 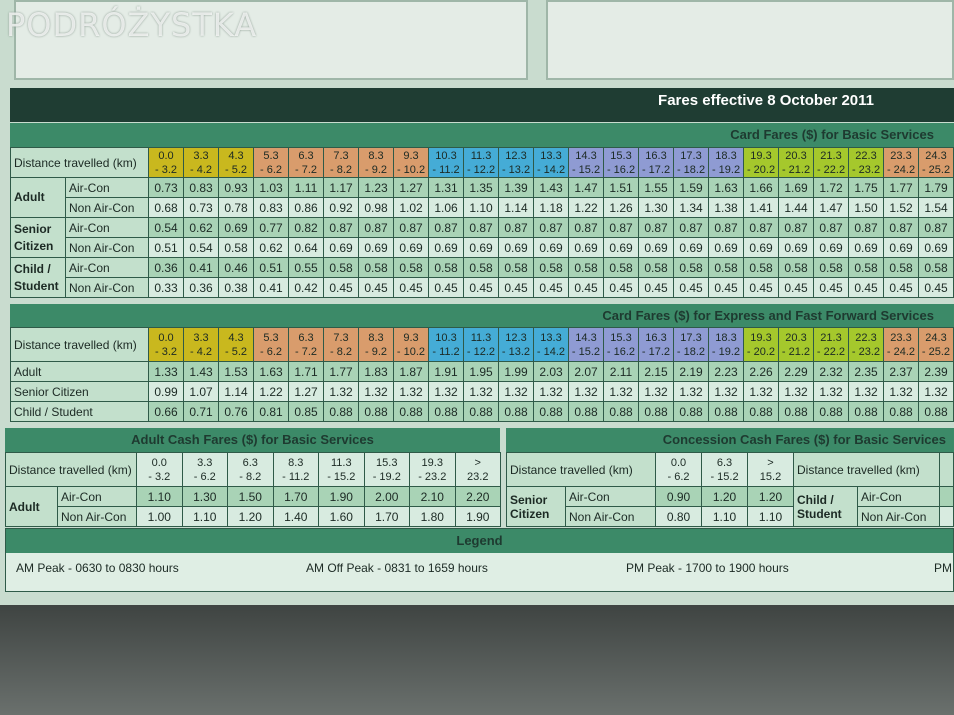 What do you see at coordinates (551, 351) in the screenshot?
I see `distance-range-part: - 14.2` at bounding box center [551, 351].